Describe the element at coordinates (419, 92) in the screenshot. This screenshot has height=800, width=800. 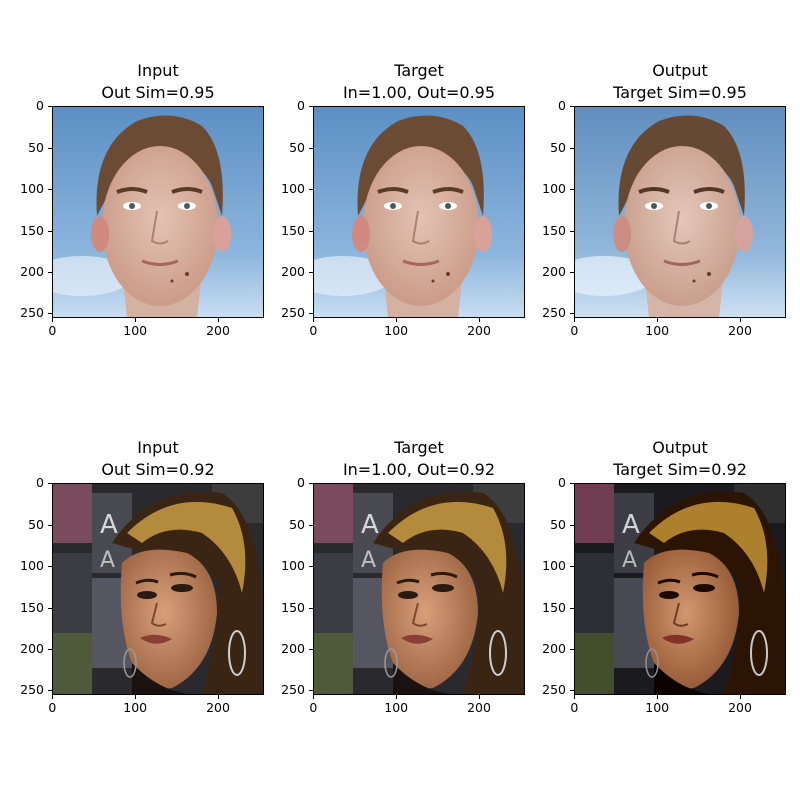
I see `panel-title-line2: In=1.00, Out=0.95` at that location.